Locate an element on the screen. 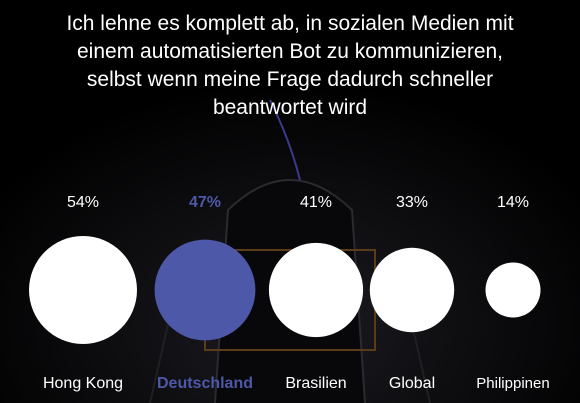 This screenshot has width=580, height=403. value-label: 33% is located at coordinates (412, 202).